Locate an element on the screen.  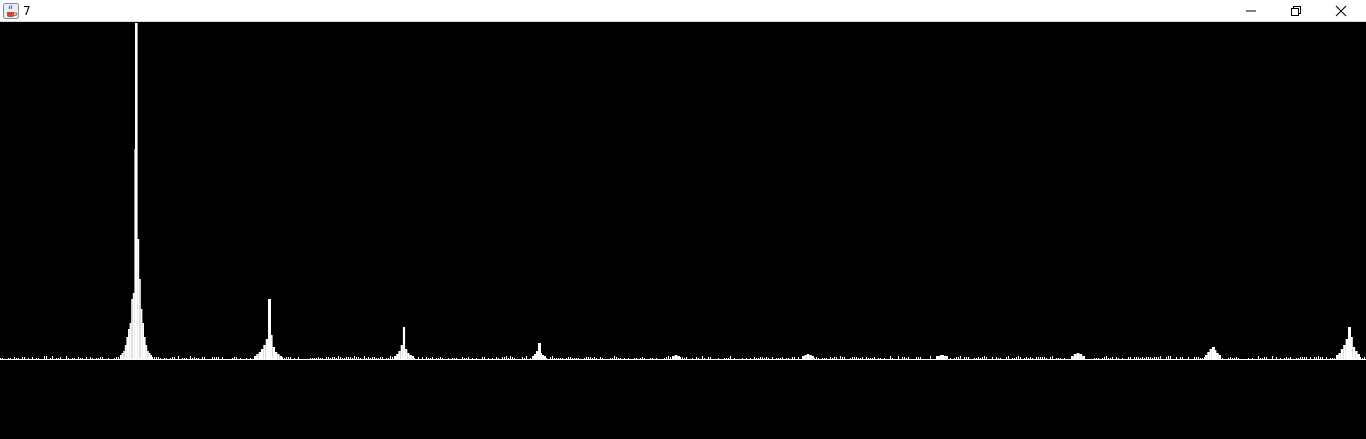
close-button is located at coordinates (1340, 11).